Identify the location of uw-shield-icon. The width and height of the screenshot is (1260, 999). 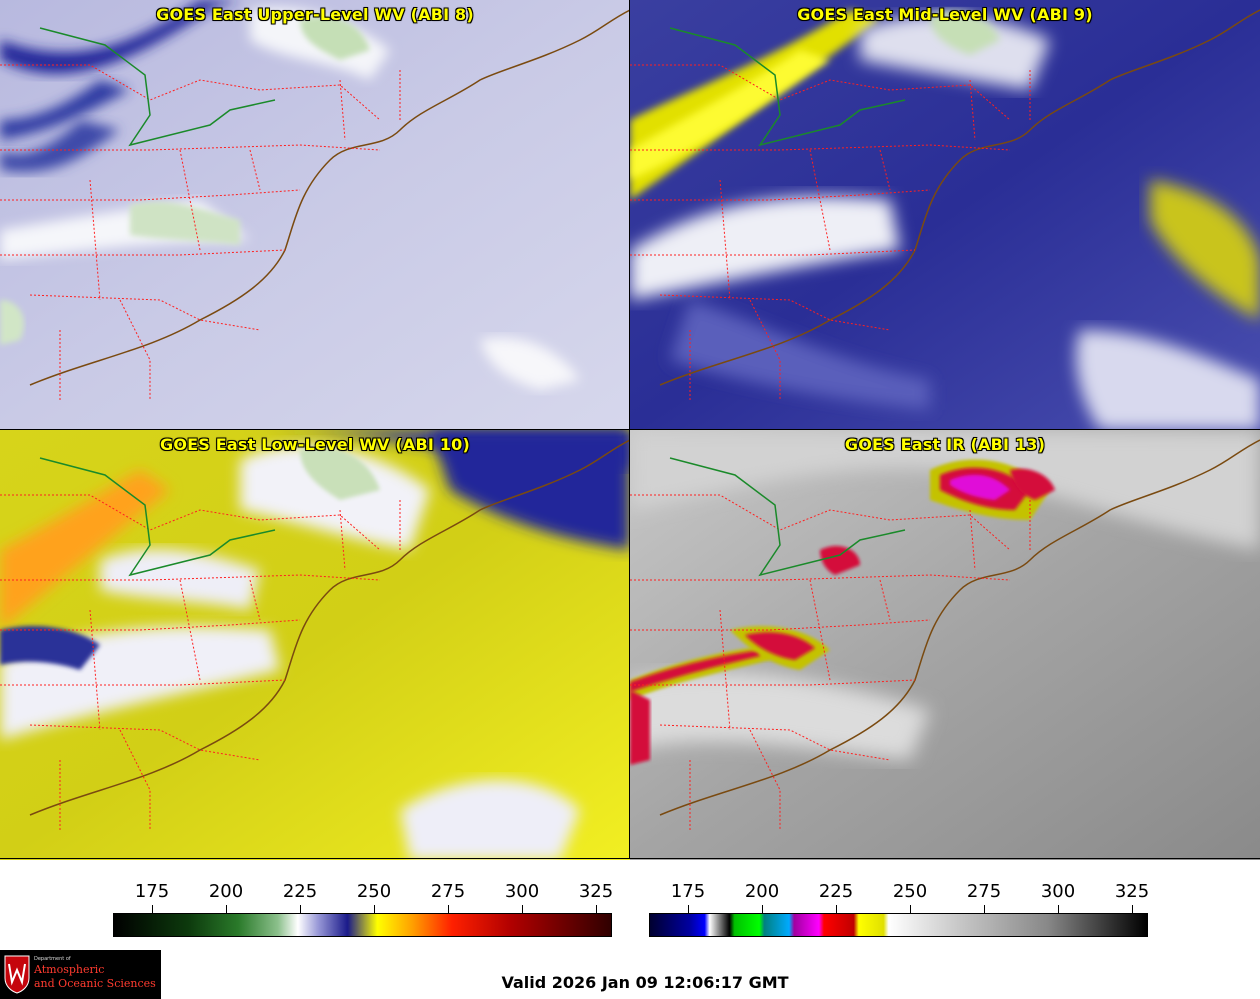
(17, 974).